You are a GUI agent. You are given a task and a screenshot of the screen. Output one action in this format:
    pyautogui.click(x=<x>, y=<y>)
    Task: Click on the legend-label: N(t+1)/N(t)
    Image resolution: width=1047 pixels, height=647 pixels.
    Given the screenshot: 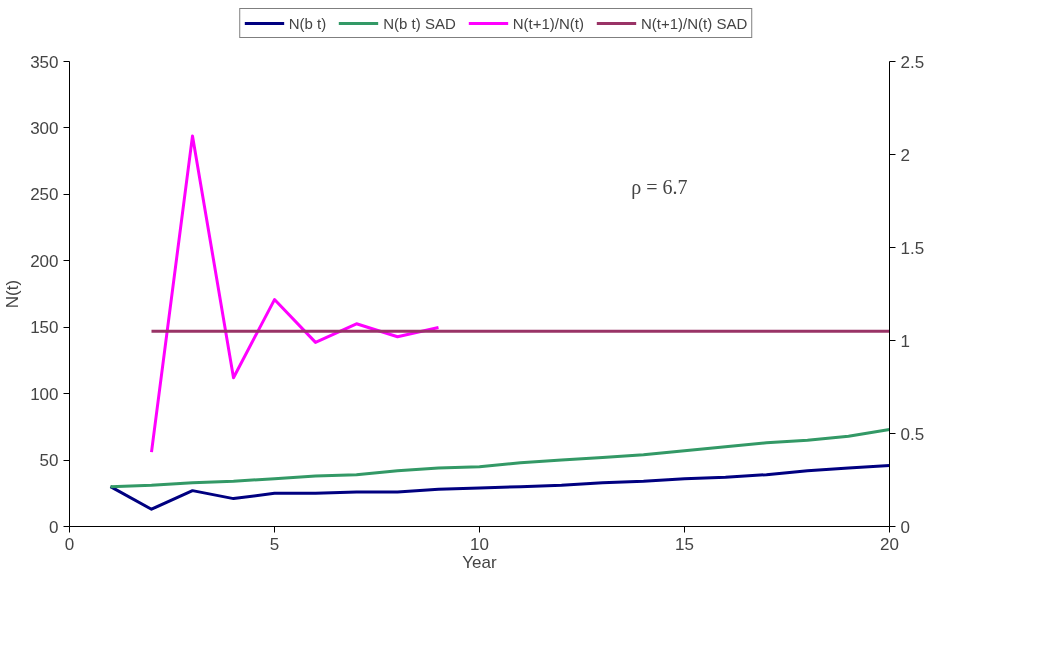 What is the action you would take?
    pyautogui.click(x=548, y=23)
    